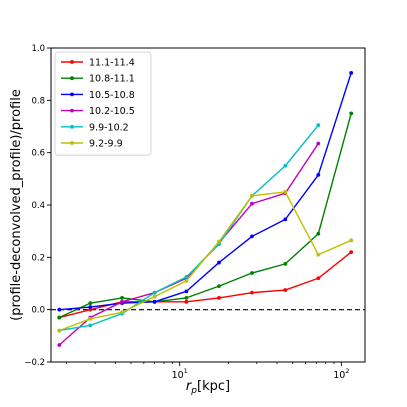 The width and height of the screenshot is (407, 407). I want to click on legend-label-2: 10.5-10.8, so click(112, 95).